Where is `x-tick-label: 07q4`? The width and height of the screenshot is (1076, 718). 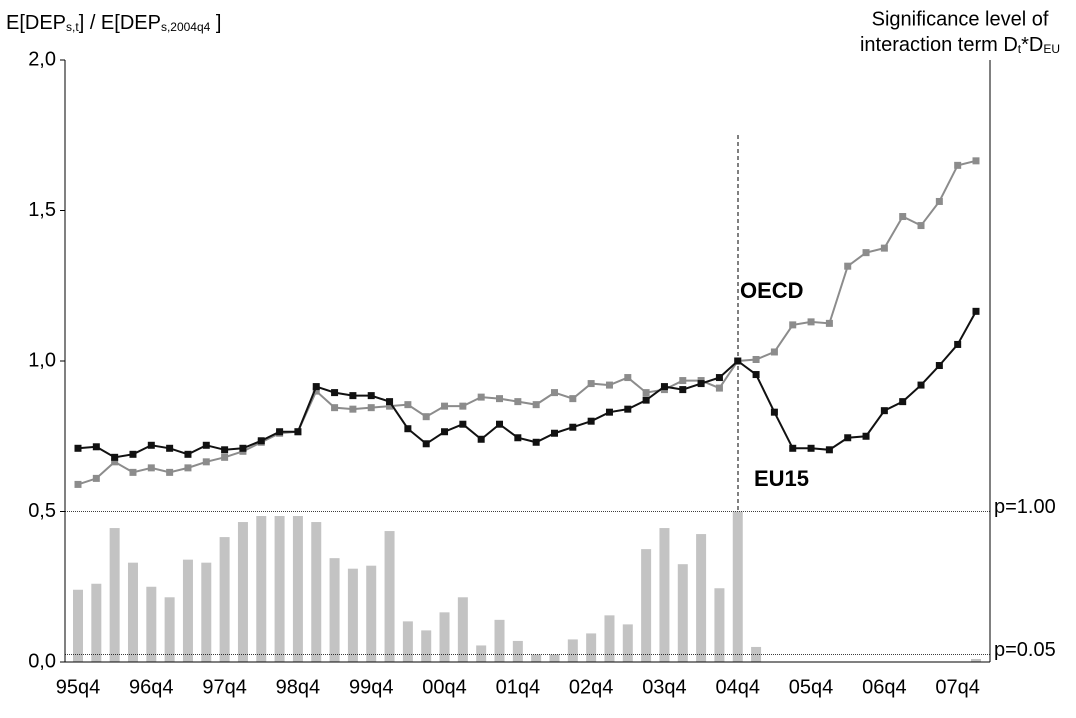 x-tick-label: 07q4 is located at coordinates (957, 687).